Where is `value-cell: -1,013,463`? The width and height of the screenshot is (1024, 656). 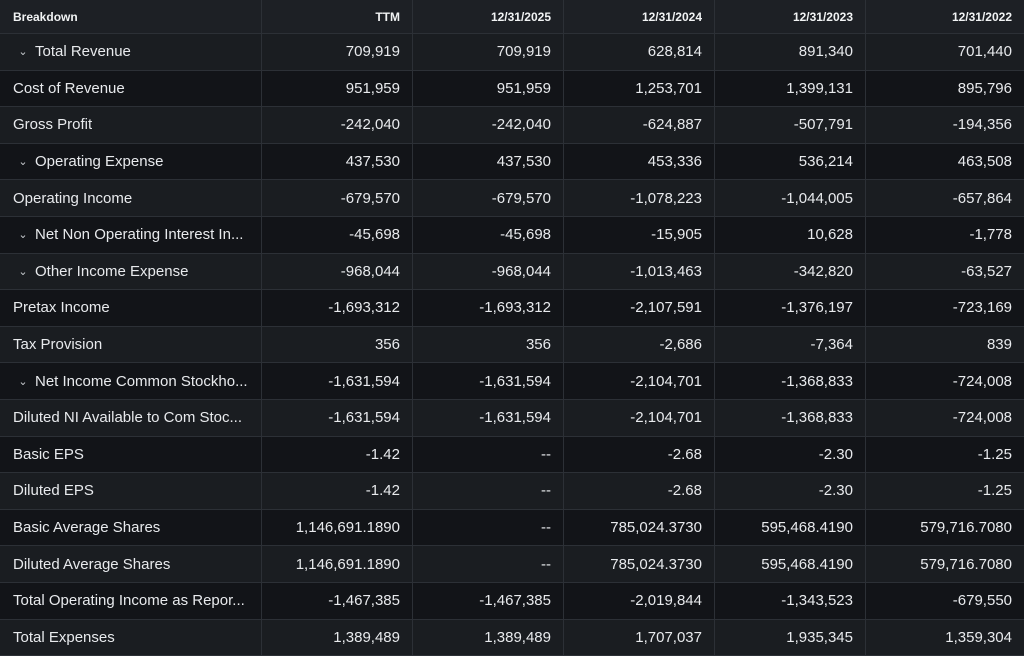 value-cell: -1,013,463 is located at coordinates (639, 272).